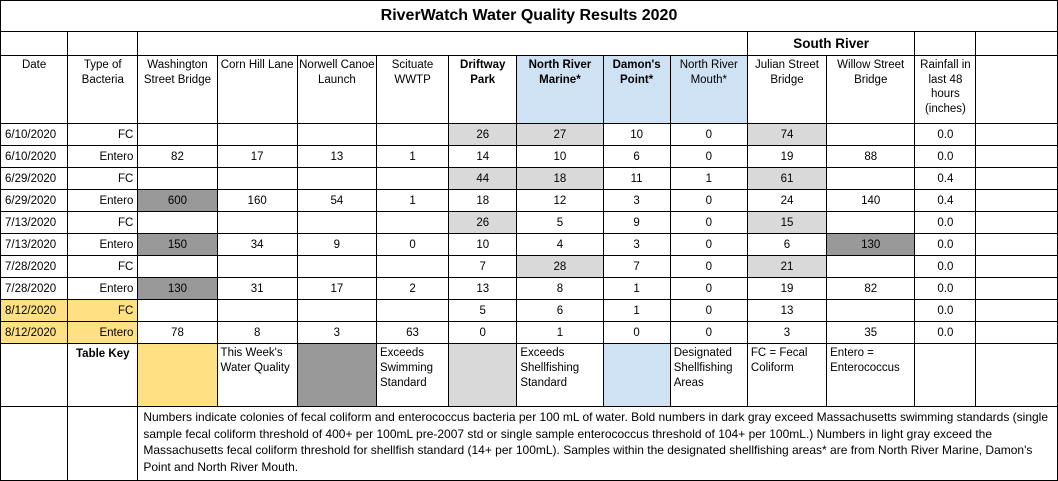 The image size is (1058, 481). Describe the element at coordinates (412, 375) in the screenshot. I see `key-text-swimming: Exceeds Swimming Standard` at that location.